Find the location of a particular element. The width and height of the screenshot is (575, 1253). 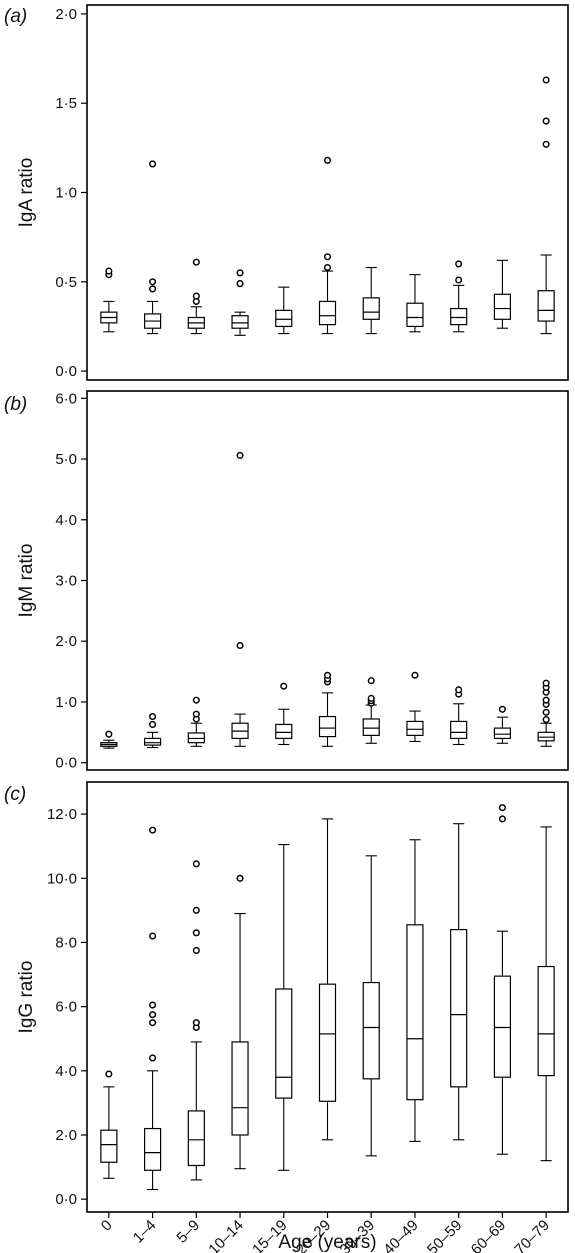

x-tick-label: 50–59 is located at coordinates (445, 1235).